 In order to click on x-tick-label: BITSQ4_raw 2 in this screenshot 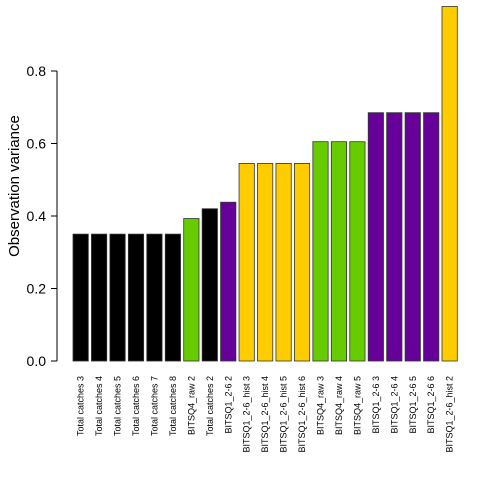, I will do `click(191, 405)`.